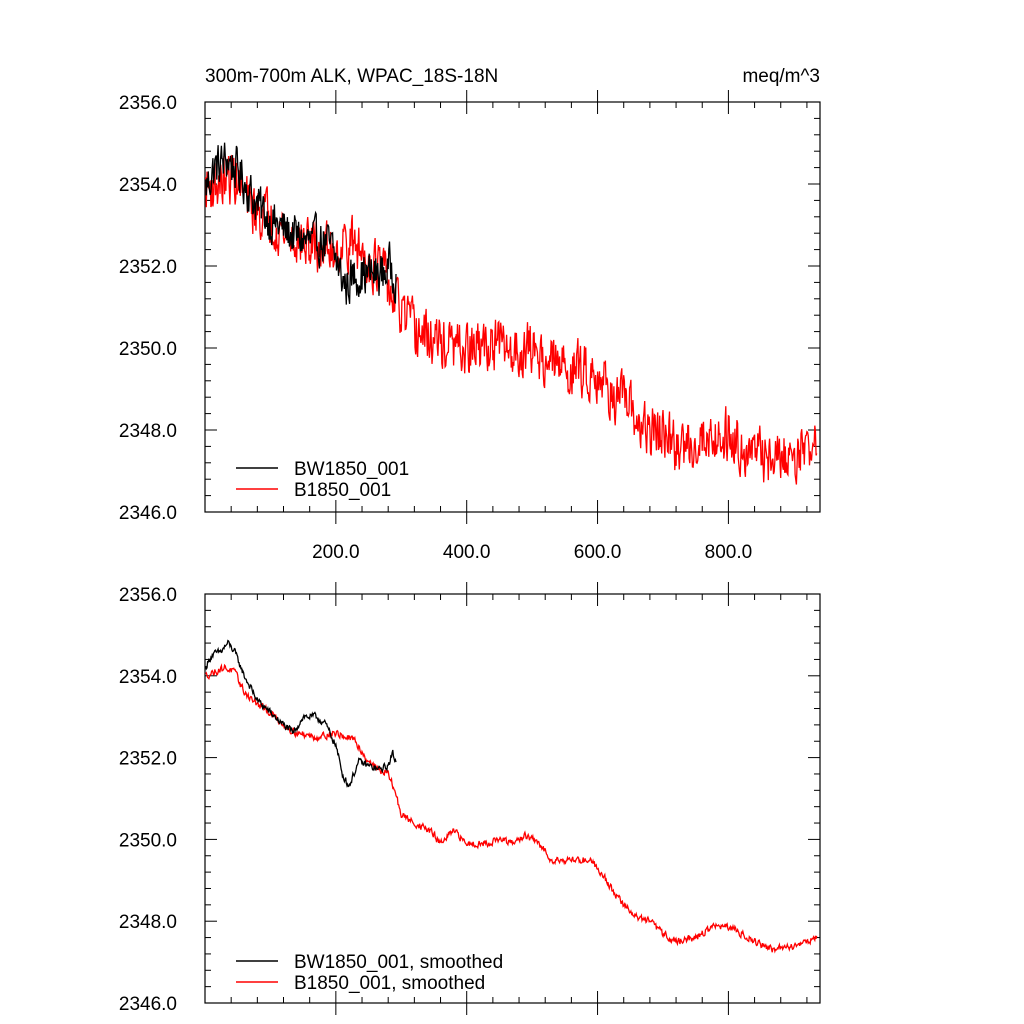  Describe the element at coordinates (781, 76) in the screenshot. I see `units-label: meq/m^3` at that location.